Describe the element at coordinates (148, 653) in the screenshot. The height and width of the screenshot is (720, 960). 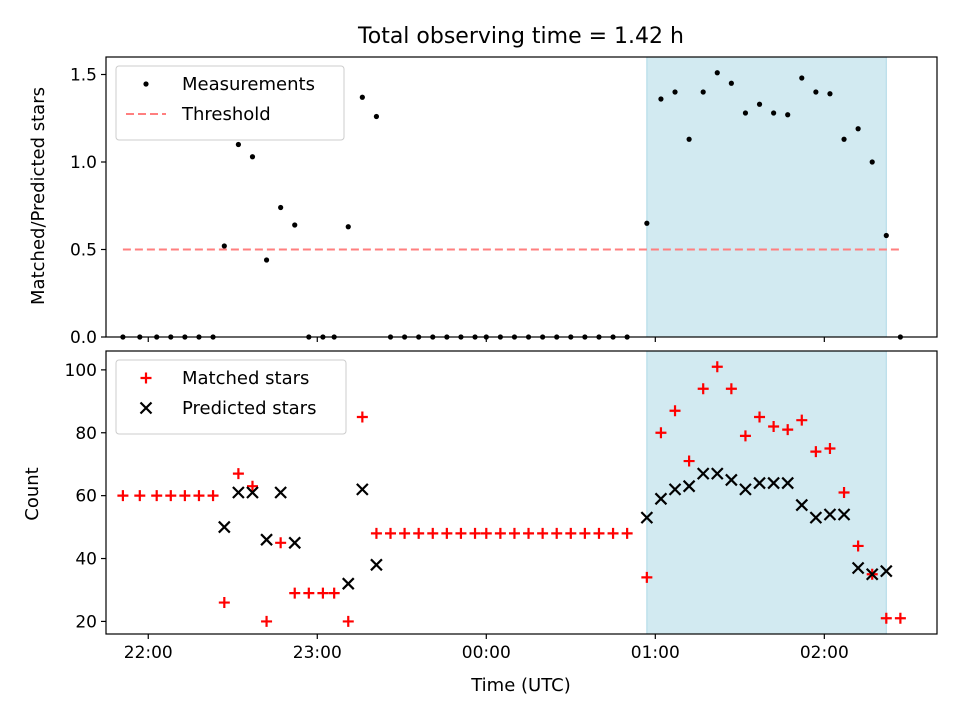
I see `x-tick-label: 22:00` at that location.